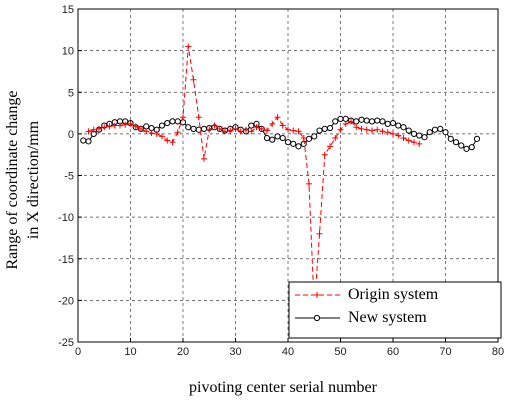 The image size is (510, 403). I want to click on y-tick-label: 5, so click(71, 93).